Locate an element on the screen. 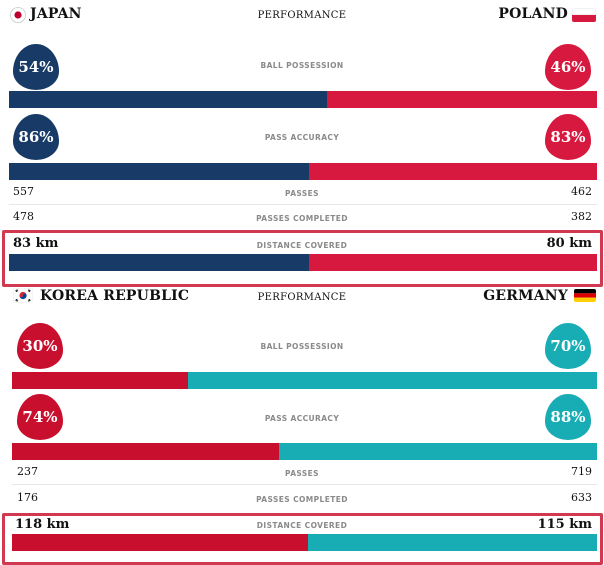 The width and height of the screenshot is (604, 565). home-passes-completed-value: 478 is located at coordinates (23, 216).